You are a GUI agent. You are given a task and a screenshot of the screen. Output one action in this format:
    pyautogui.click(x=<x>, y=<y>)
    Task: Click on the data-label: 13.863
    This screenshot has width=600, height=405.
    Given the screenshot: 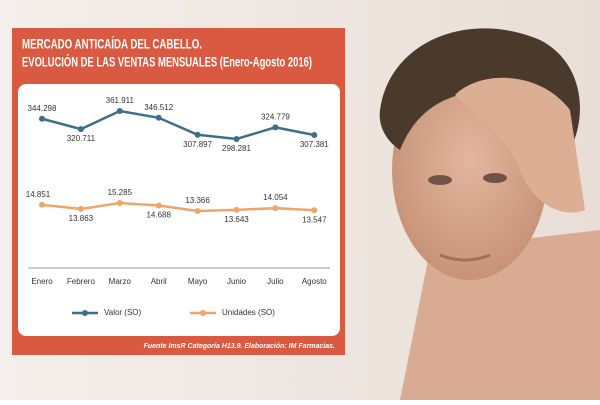 What is the action you would take?
    pyautogui.click(x=81, y=218)
    